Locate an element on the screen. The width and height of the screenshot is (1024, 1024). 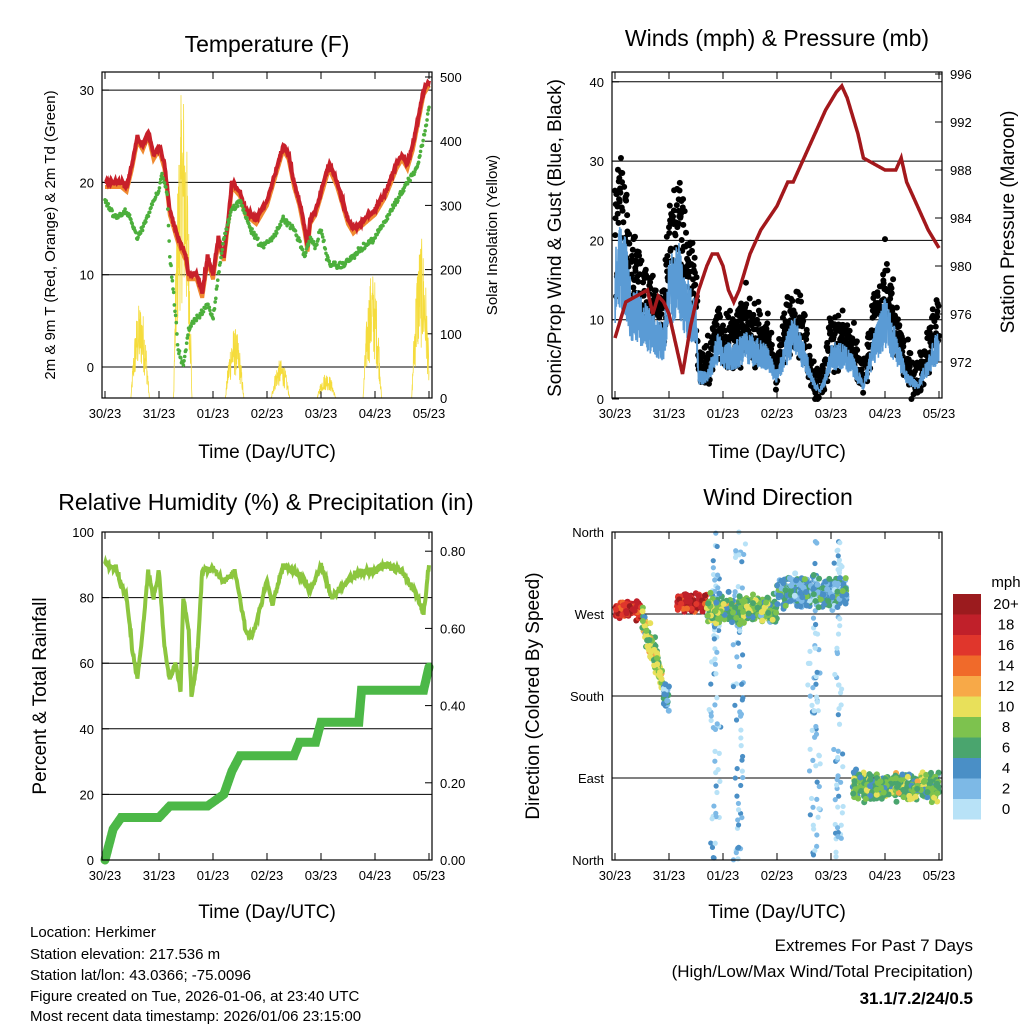
wind-direction-ylabel: Direction (Colored By Speed) is located at coordinates (533, 695).